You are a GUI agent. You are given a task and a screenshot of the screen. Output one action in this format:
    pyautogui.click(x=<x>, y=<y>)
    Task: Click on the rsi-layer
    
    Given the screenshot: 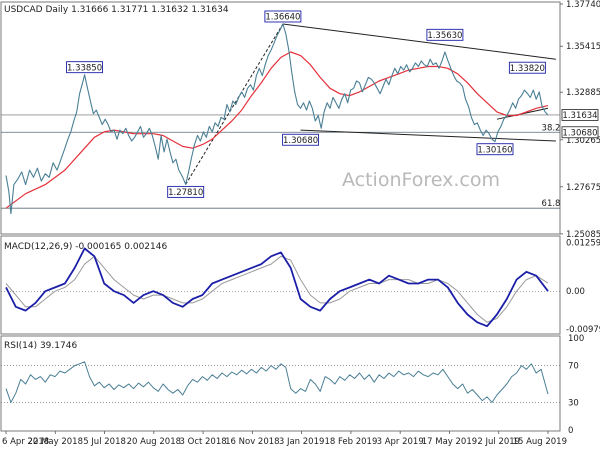 What is the action you would take?
    pyautogui.click(x=280, y=382)
    